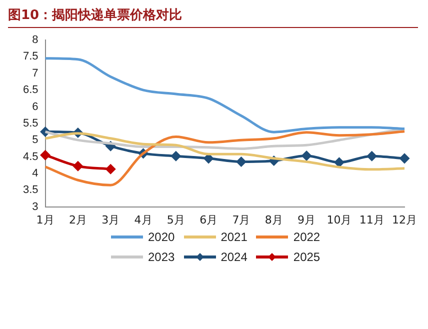 The height and width of the screenshot is (329, 428). What do you see at coordinates (234, 237) in the screenshot?
I see `legend-label: 2021` at bounding box center [234, 237].